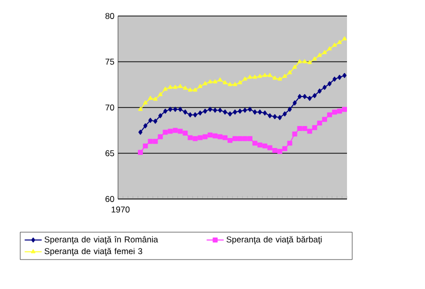 This screenshot has width=425, height=289. What do you see at coordinates (110, 107) in the screenshot?
I see `y-tick-label: 70` at bounding box center [110, 107].